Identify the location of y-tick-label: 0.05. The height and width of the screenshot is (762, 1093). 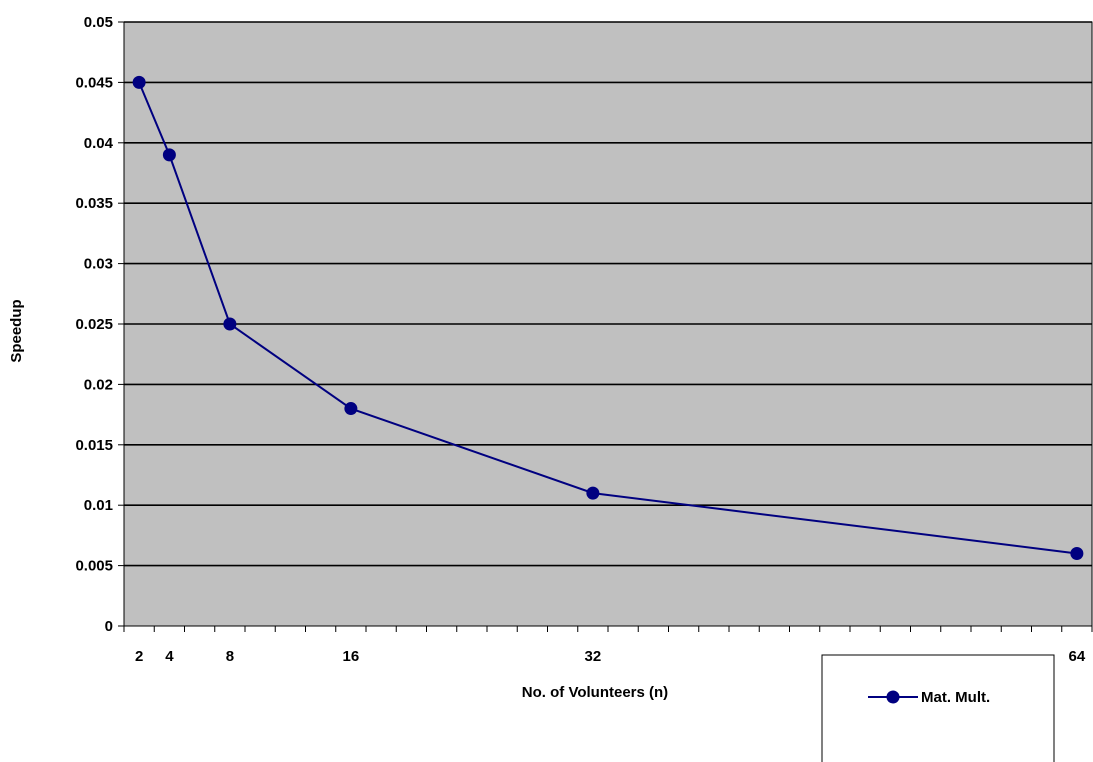
(98, 22).